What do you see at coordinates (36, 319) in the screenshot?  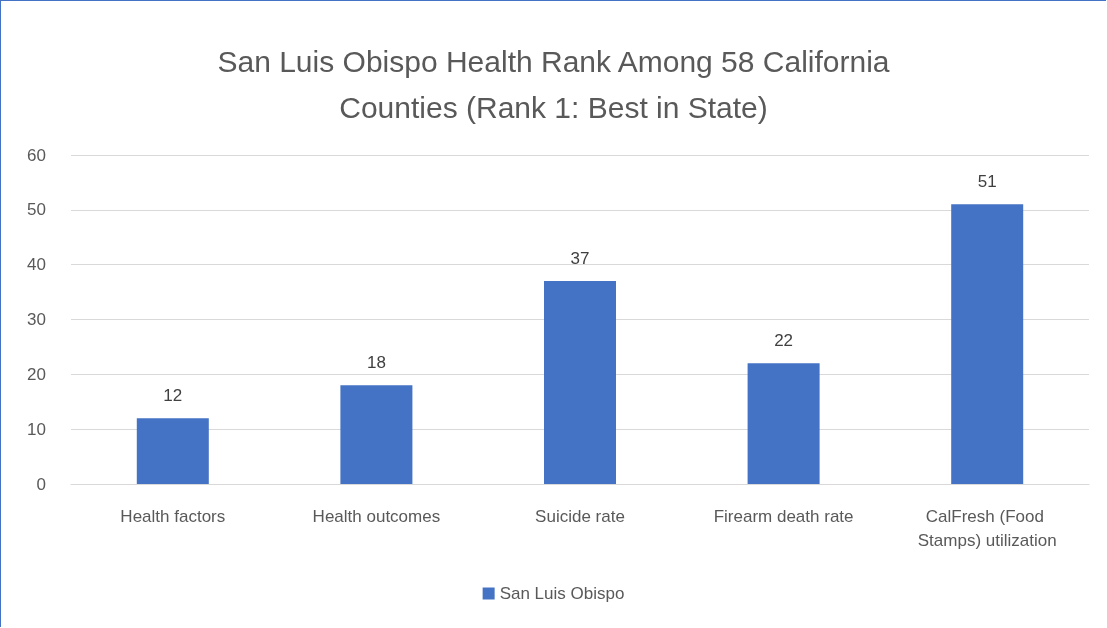 I see `y-tick-label: 30` at bounding box center [36, 319].